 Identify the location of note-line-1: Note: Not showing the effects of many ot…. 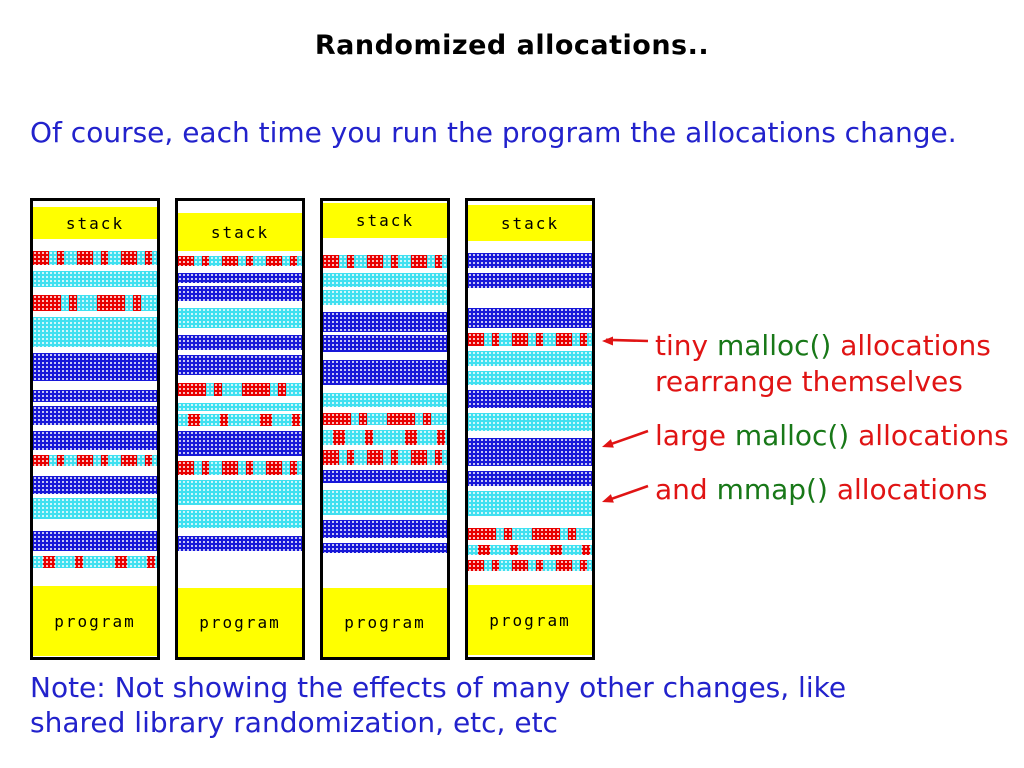
(438, 687).